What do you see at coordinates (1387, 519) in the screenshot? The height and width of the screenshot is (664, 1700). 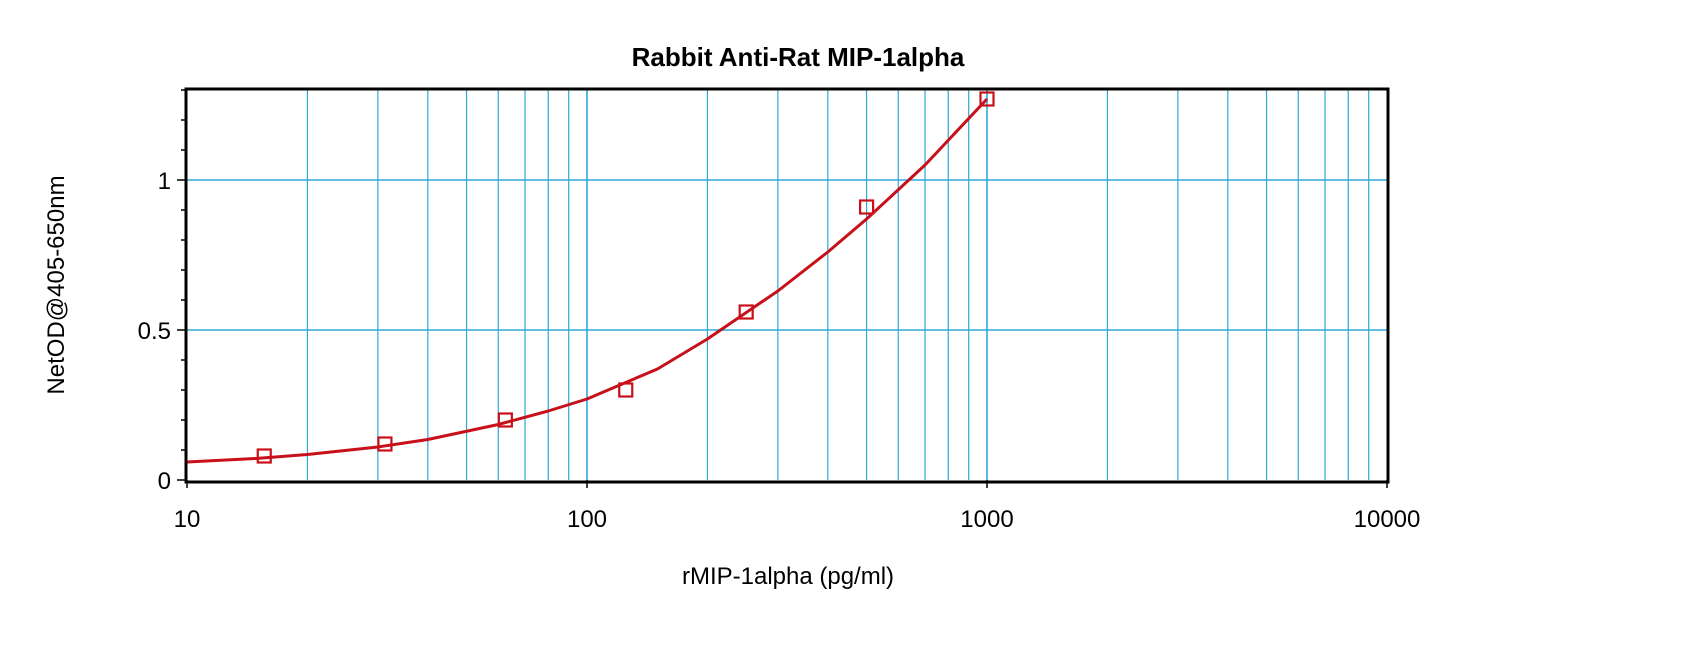 I see `x-tick-label: 10000` at bounding box center [1387, 519].